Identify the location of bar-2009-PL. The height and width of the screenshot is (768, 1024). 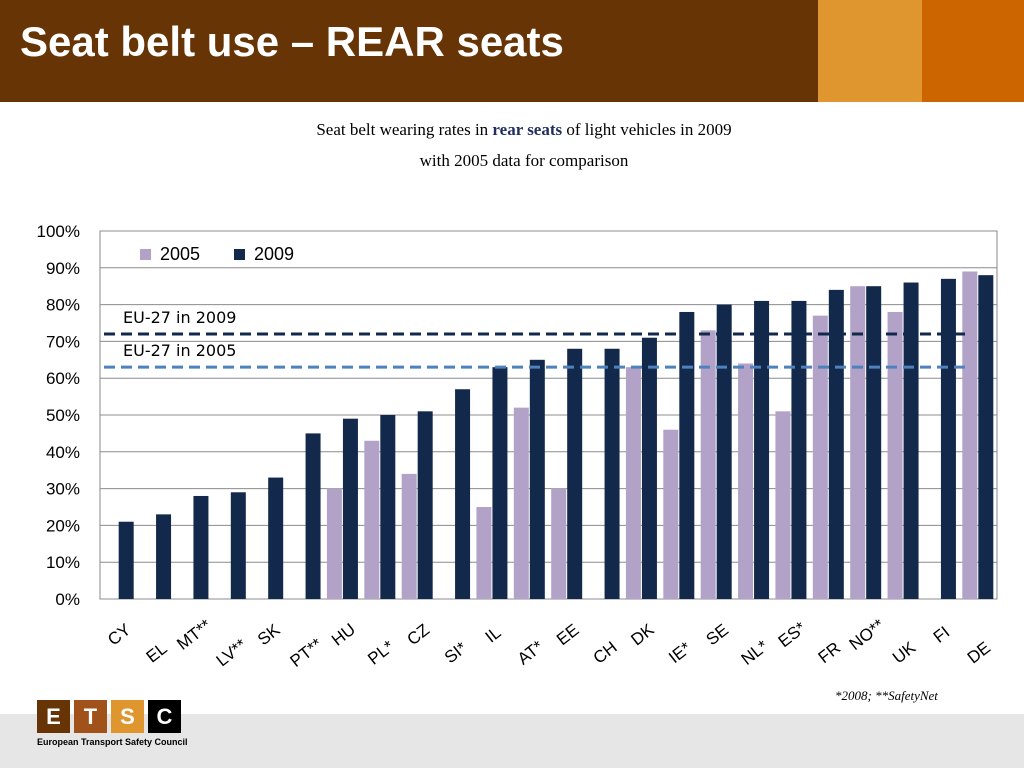
(388, 507).